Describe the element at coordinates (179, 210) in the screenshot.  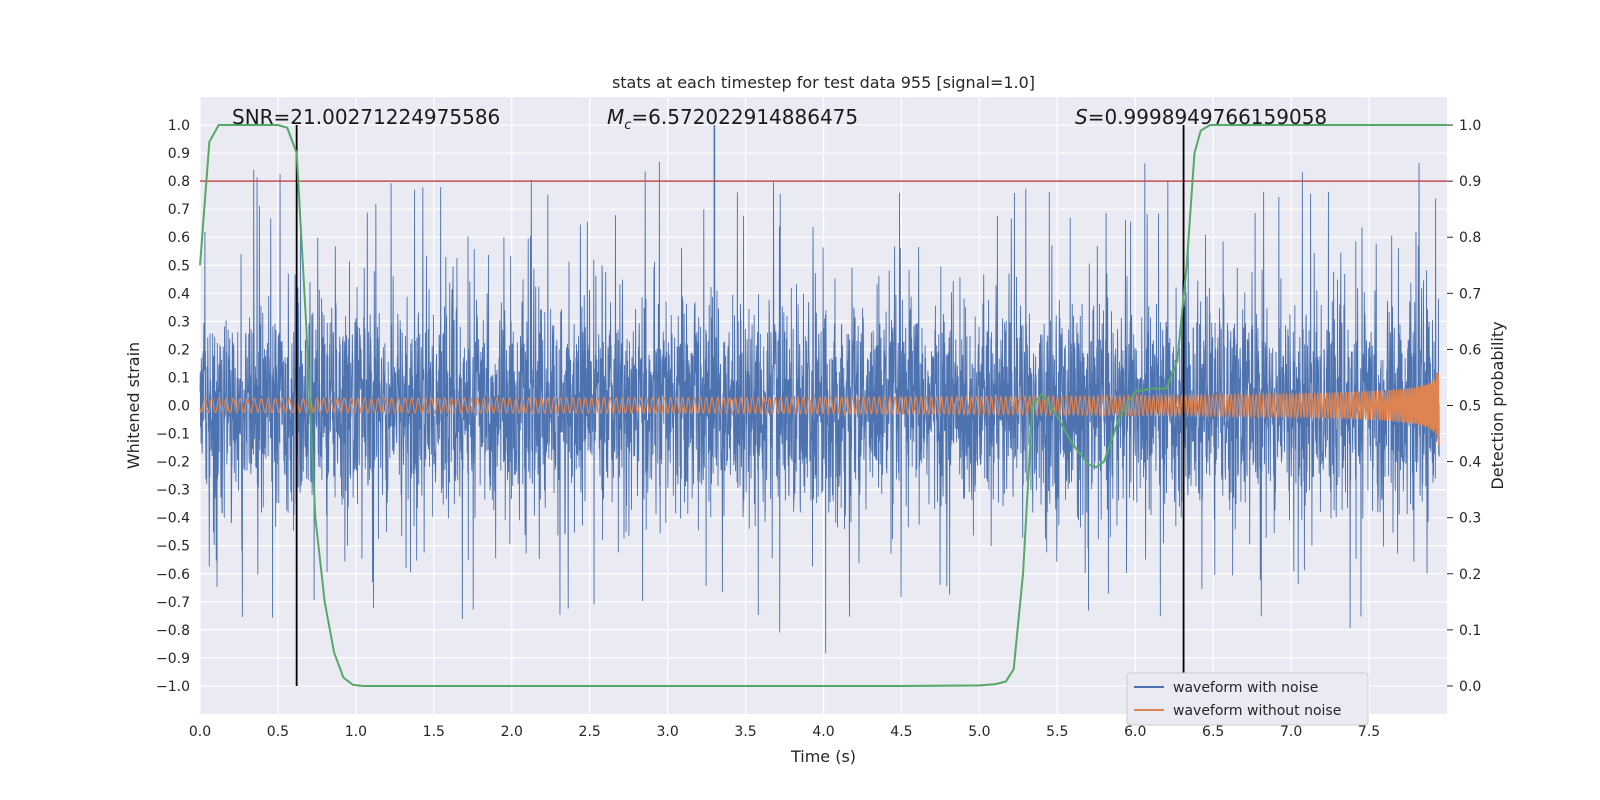
I see `y-tick-label: 0.7` at that location.